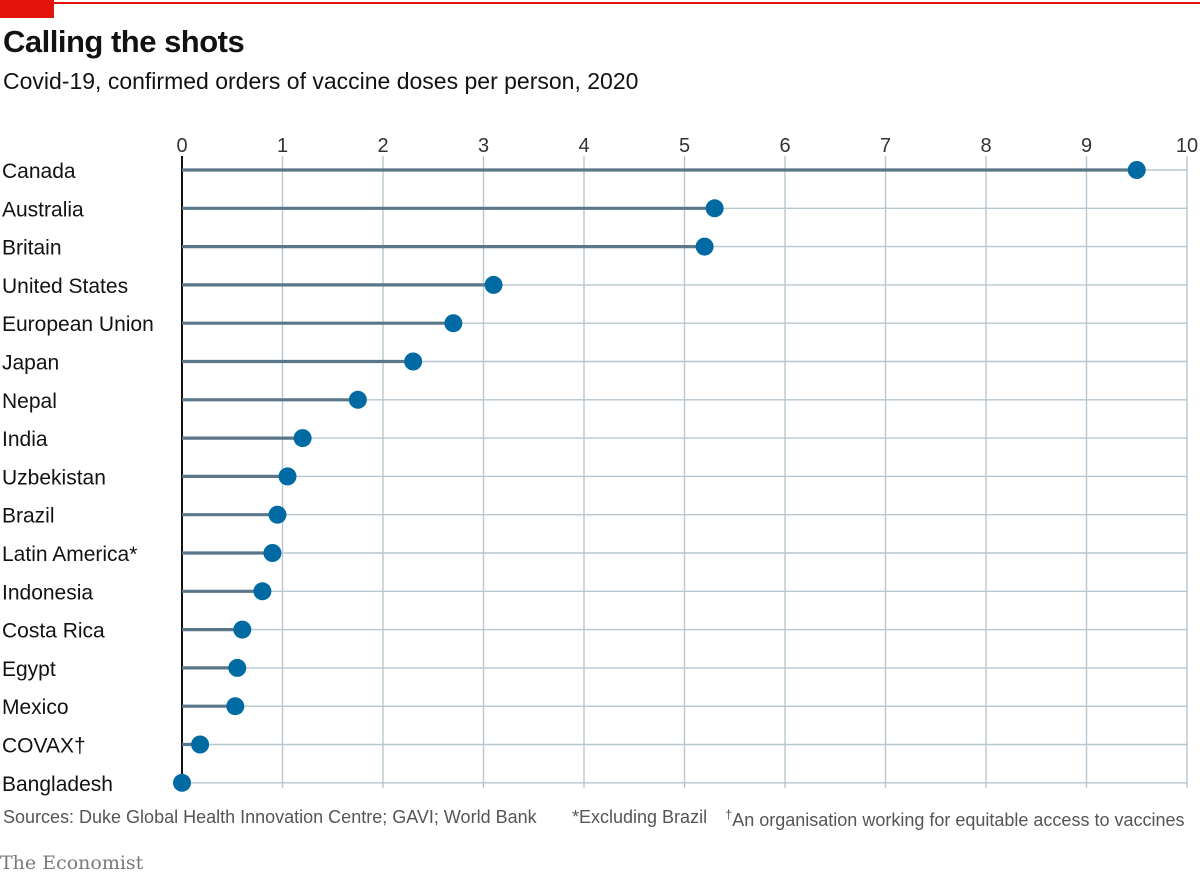 This screenshot has height=880, width=1200. What do you see at coordinates (35, 707) in the screenshot?
I see `category-label: Mexico` at bounding box center [35, 707].